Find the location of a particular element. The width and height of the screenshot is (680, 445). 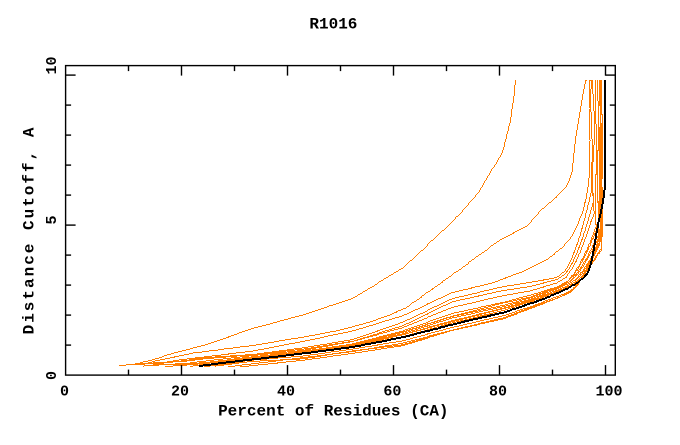

svg-text: Percent of Residues (CA) is located at coordinates (333, 412).